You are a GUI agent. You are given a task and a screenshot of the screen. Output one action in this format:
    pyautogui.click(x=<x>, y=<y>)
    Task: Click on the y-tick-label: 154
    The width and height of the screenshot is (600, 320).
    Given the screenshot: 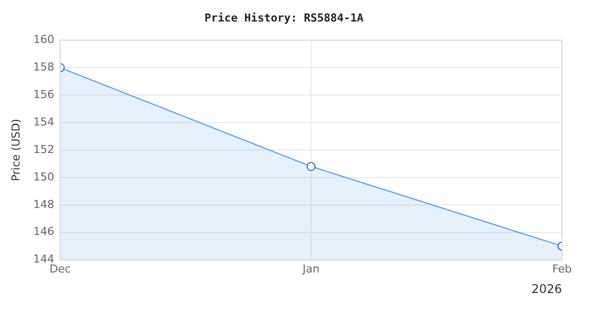 What is the action you would take?
    pyautogui.click(x=43, y=121)
    